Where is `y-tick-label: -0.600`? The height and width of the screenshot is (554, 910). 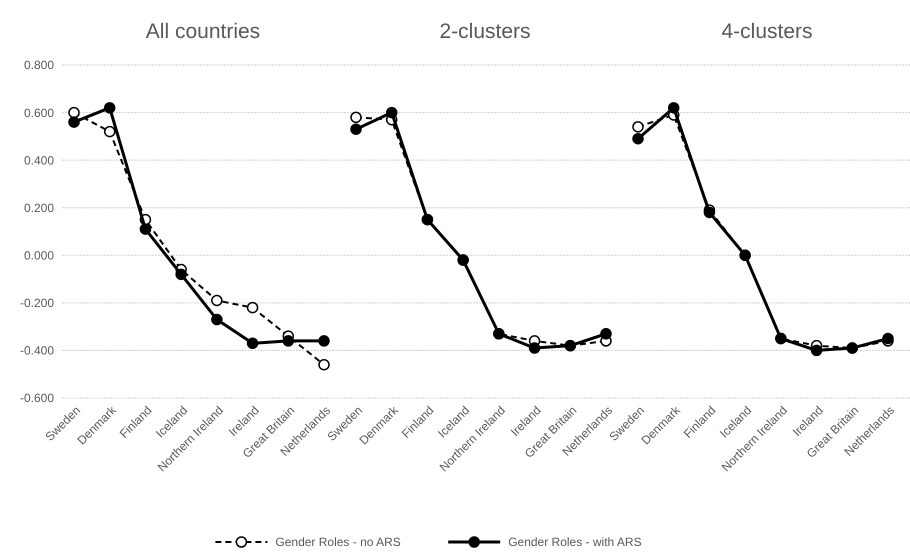 y-tick-label: -0.600 is located at coordinates (37, 398).